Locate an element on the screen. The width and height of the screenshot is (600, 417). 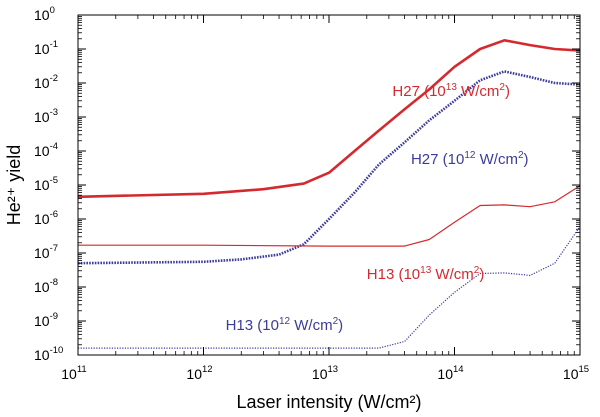
x-tick-label-2: 1012 is located at coordinates (199, 373).